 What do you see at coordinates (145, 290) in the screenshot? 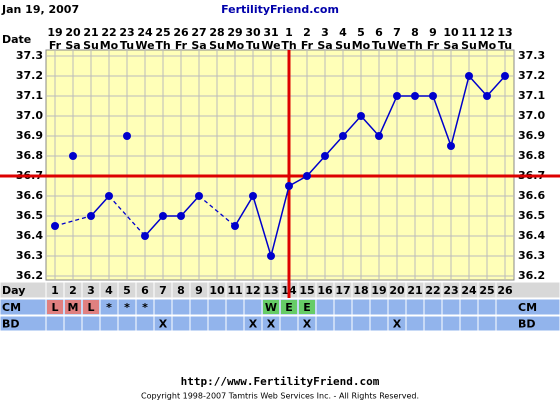
I see `cycle-day: 6` at bounding box center [145, 290].